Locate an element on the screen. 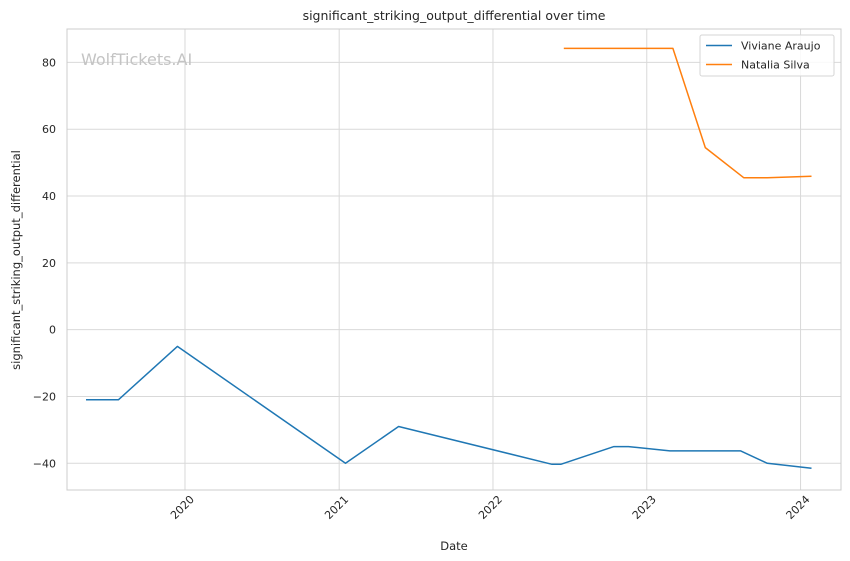 The height and width of the screenshot is (561, 850). x-tick-labels: 2020 2021 2022 2023 2024 is located at coordinates (490, 507).